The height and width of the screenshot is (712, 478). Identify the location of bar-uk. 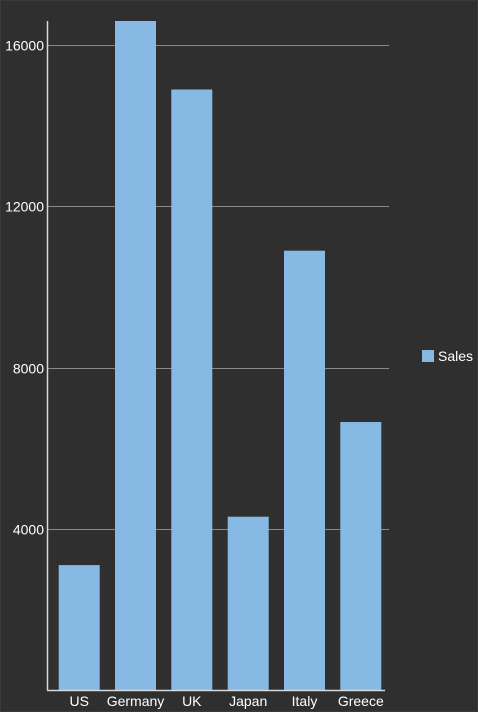
(192, 389).